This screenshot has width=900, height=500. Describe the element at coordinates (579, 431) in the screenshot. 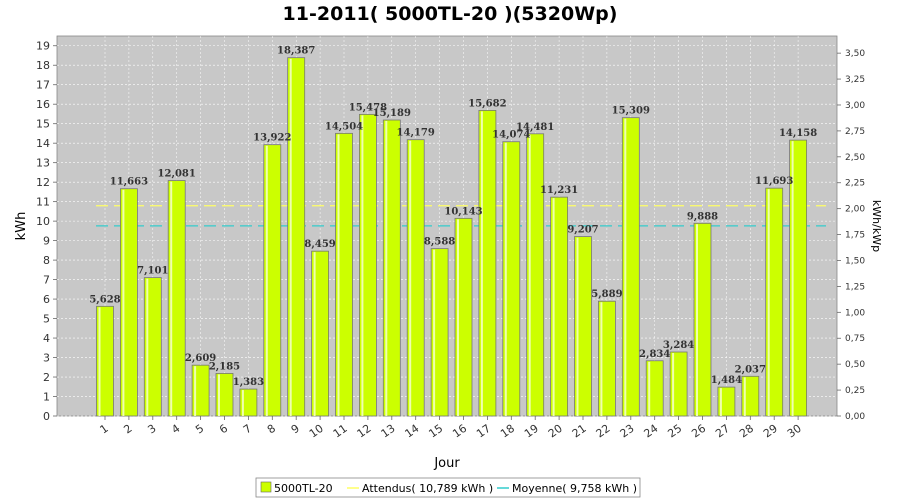

I see `x-tick-label: 21` at that location.